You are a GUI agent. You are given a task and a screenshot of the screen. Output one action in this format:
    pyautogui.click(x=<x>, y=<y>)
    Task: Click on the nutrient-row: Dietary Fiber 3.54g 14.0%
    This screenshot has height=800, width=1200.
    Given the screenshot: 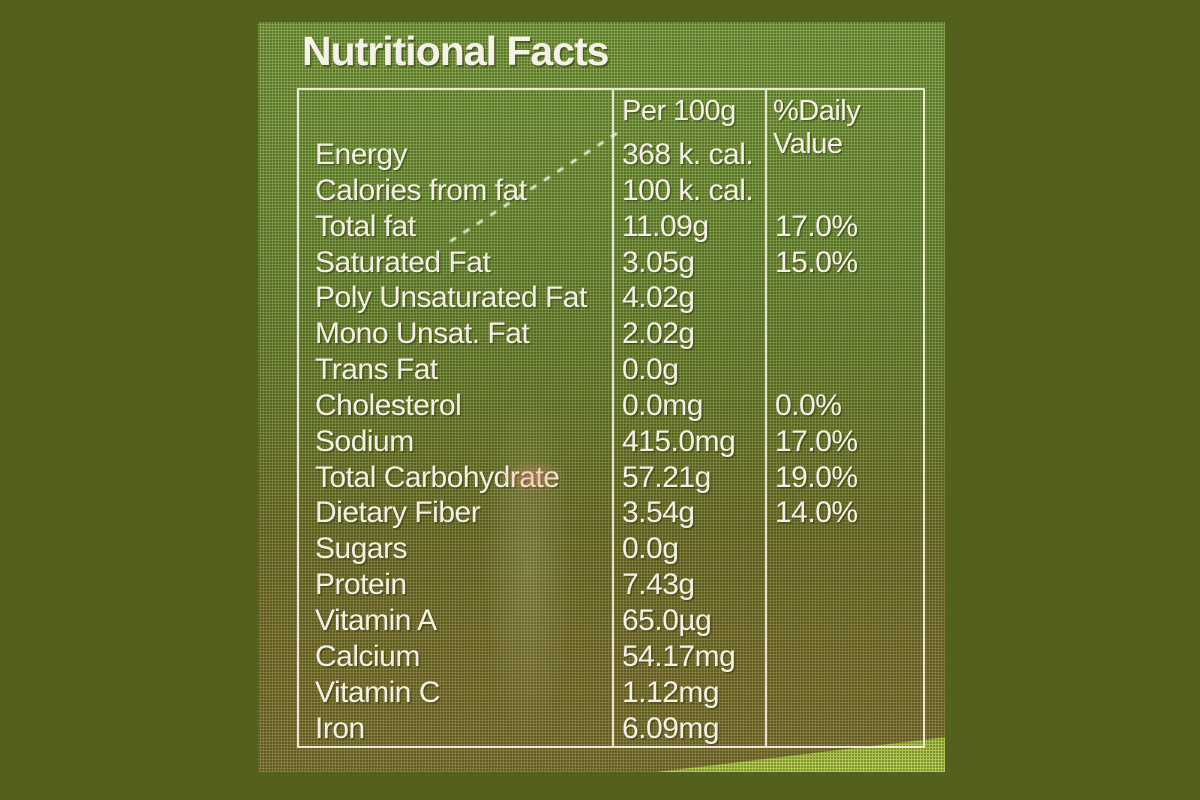 What is the action you would take?
    pyautogui.click(x=611, y=513)
    